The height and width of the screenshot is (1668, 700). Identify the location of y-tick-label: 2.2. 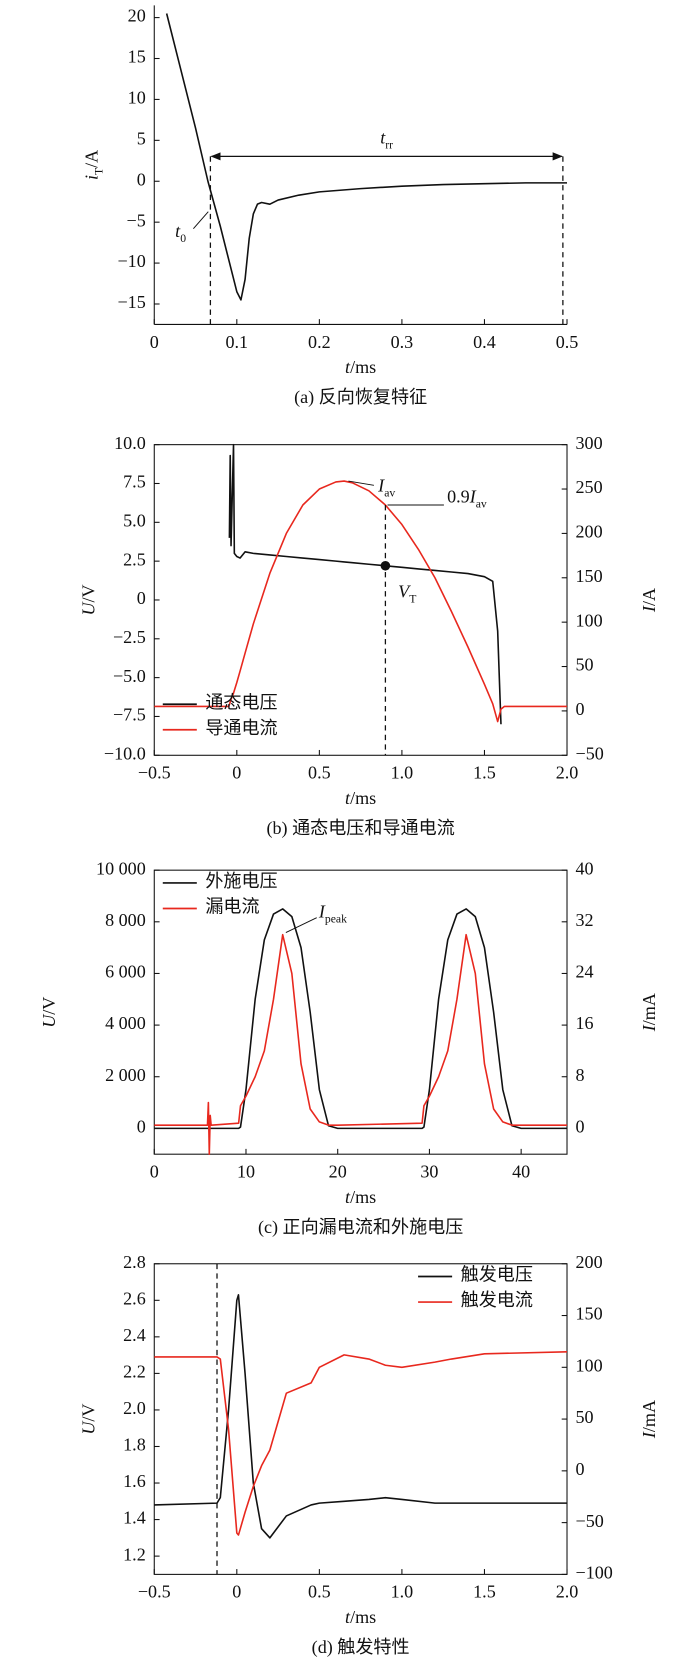
(134, 1372).